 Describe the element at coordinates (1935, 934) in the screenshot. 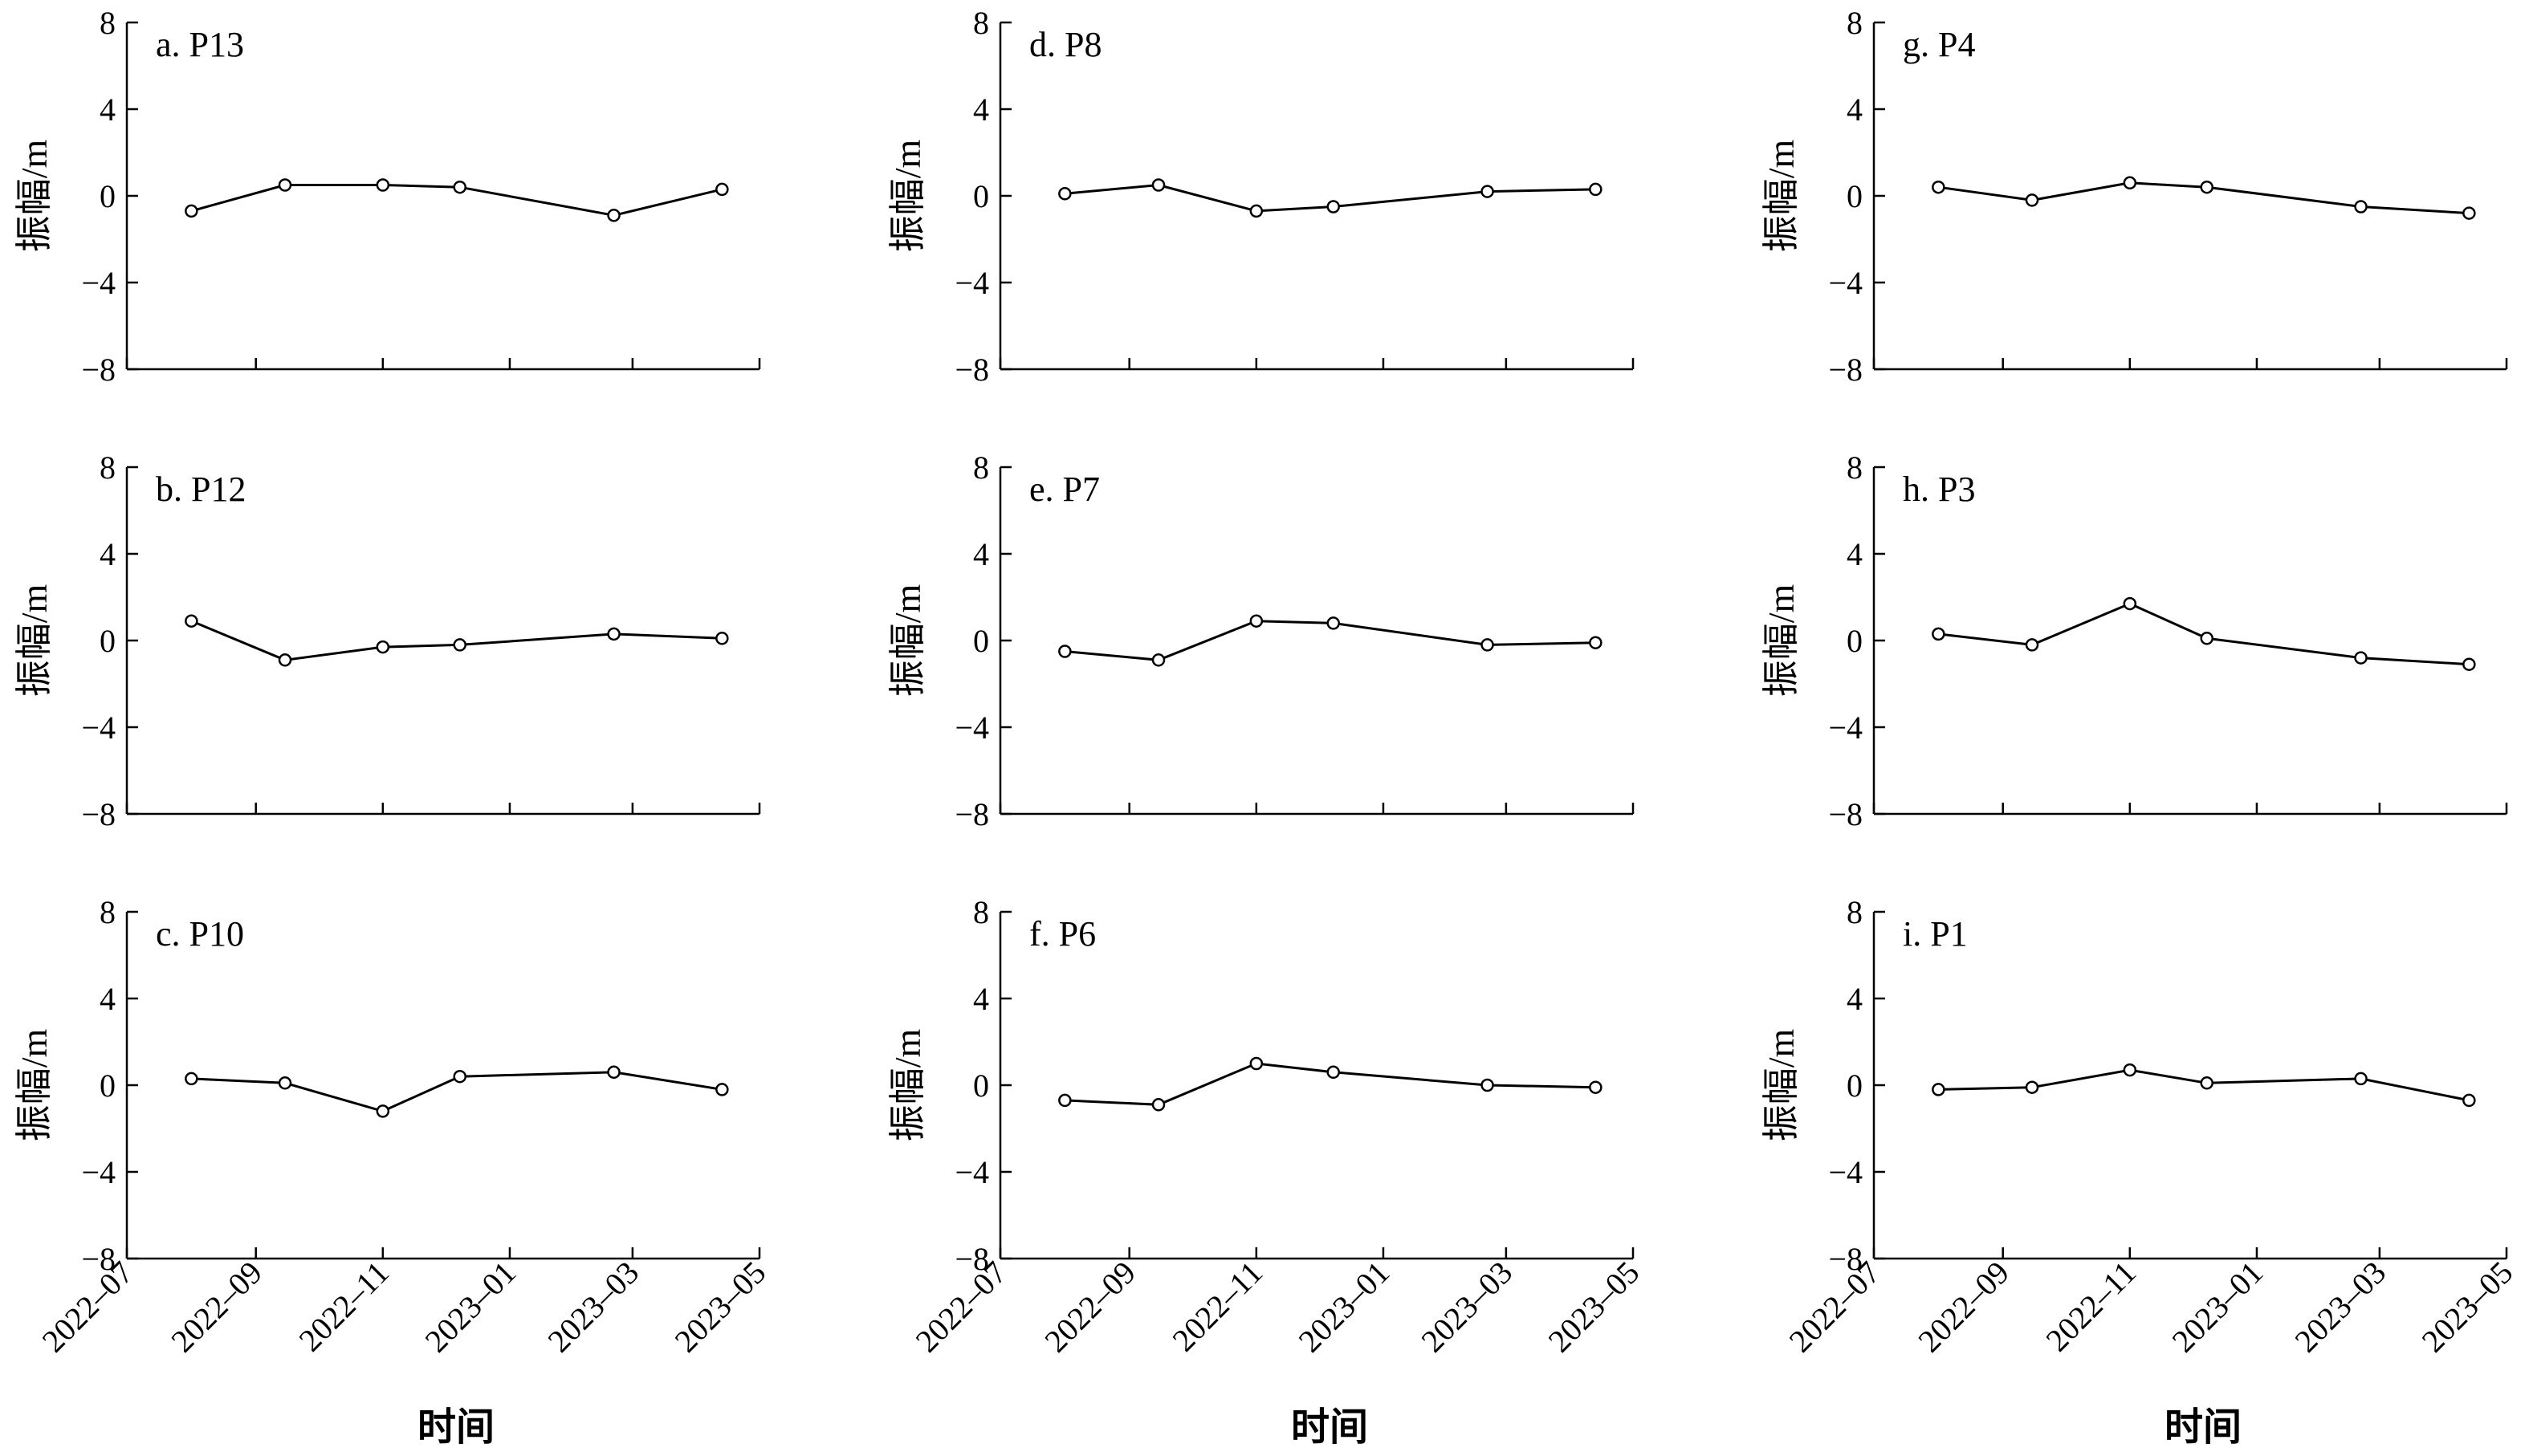

I see `panel-title: i. P1` at that location.